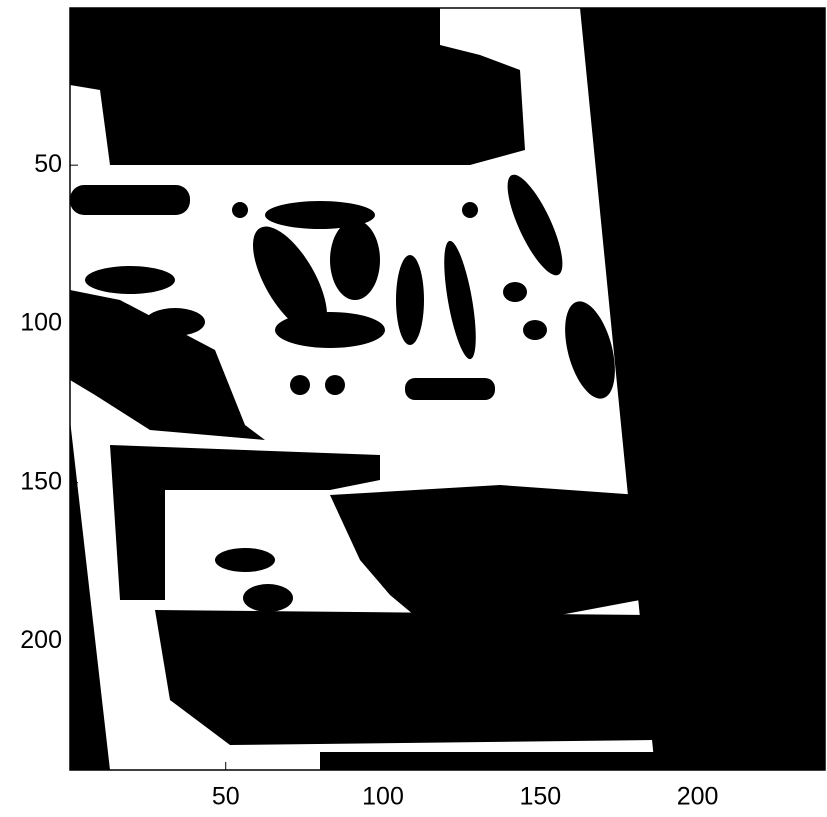 Image resolution: width=827 pixels, height=817 pixels. Describe the element at coordinates (540, 797) in the screenshot. I see `x-tick-label: 150` at that location.